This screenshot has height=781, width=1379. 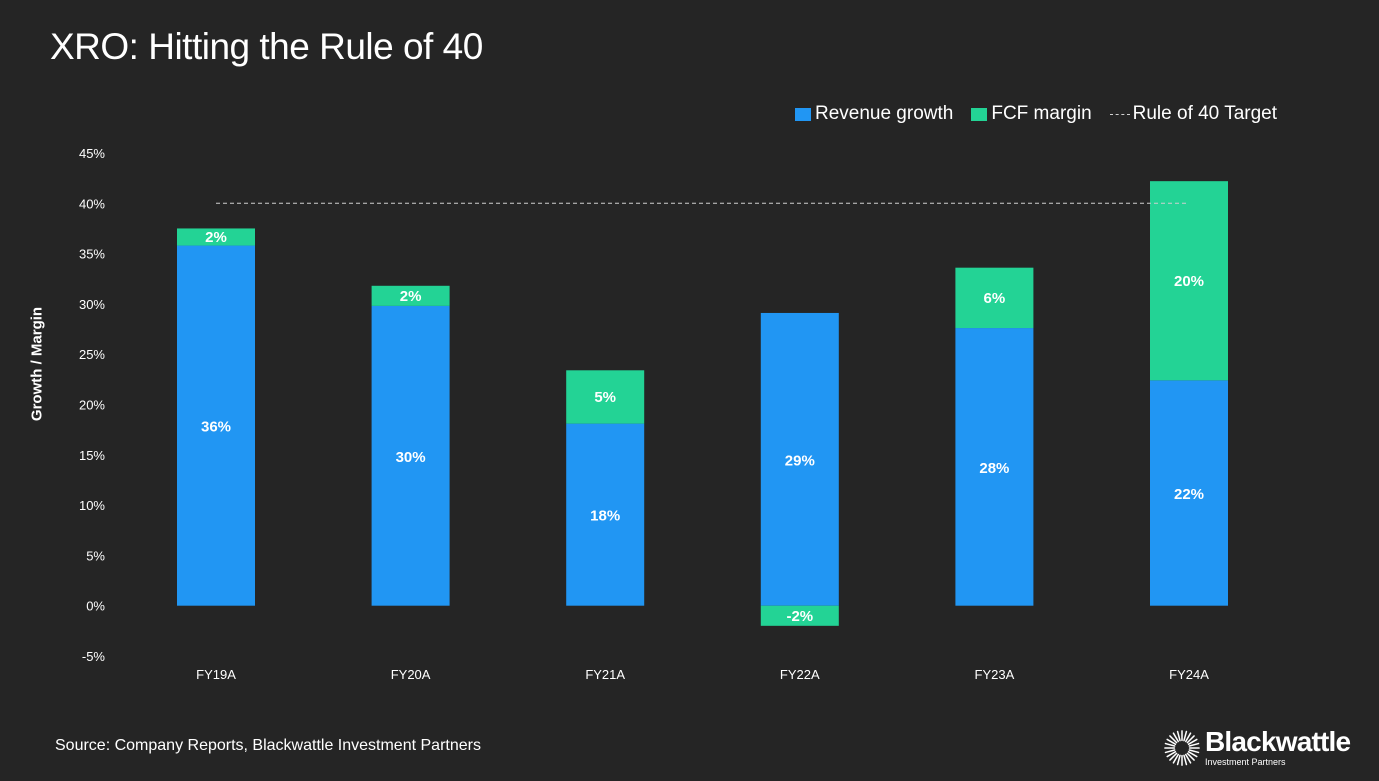 I want to click on data-label-revenue: 30%, so click(x=411, y=457).